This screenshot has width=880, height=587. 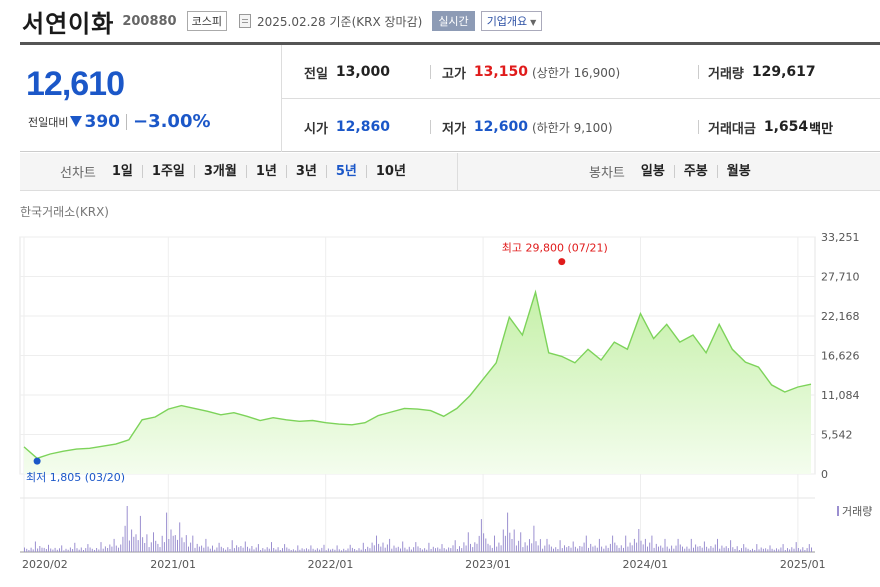 I want to click on period-tab: 10년, so click(x=390, y=171).